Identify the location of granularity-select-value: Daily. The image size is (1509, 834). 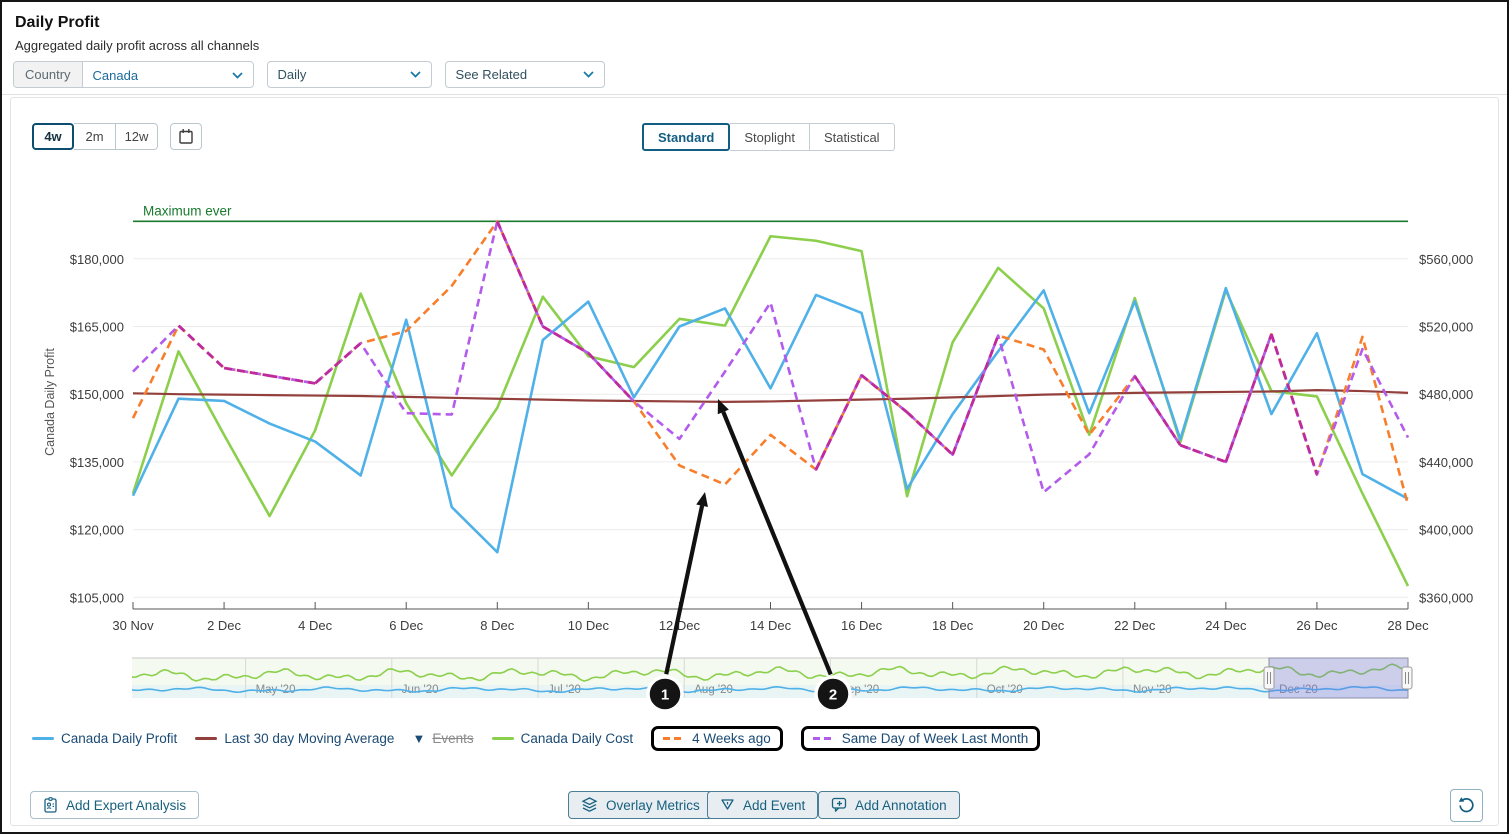
(292, 74).